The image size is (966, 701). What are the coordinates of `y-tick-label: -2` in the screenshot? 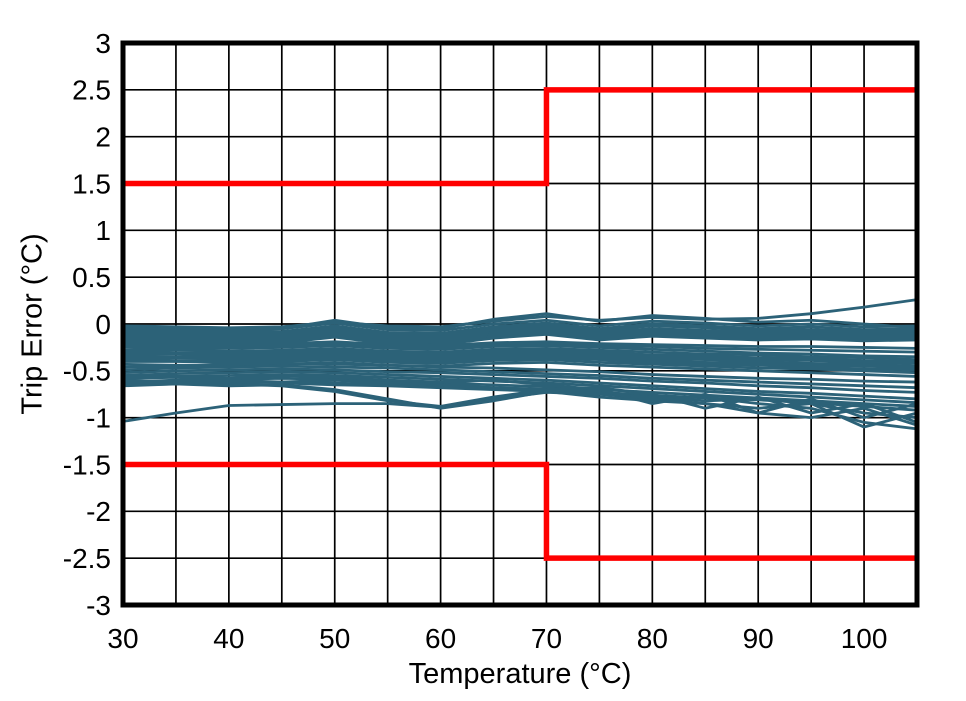 It's located at (98, 511).